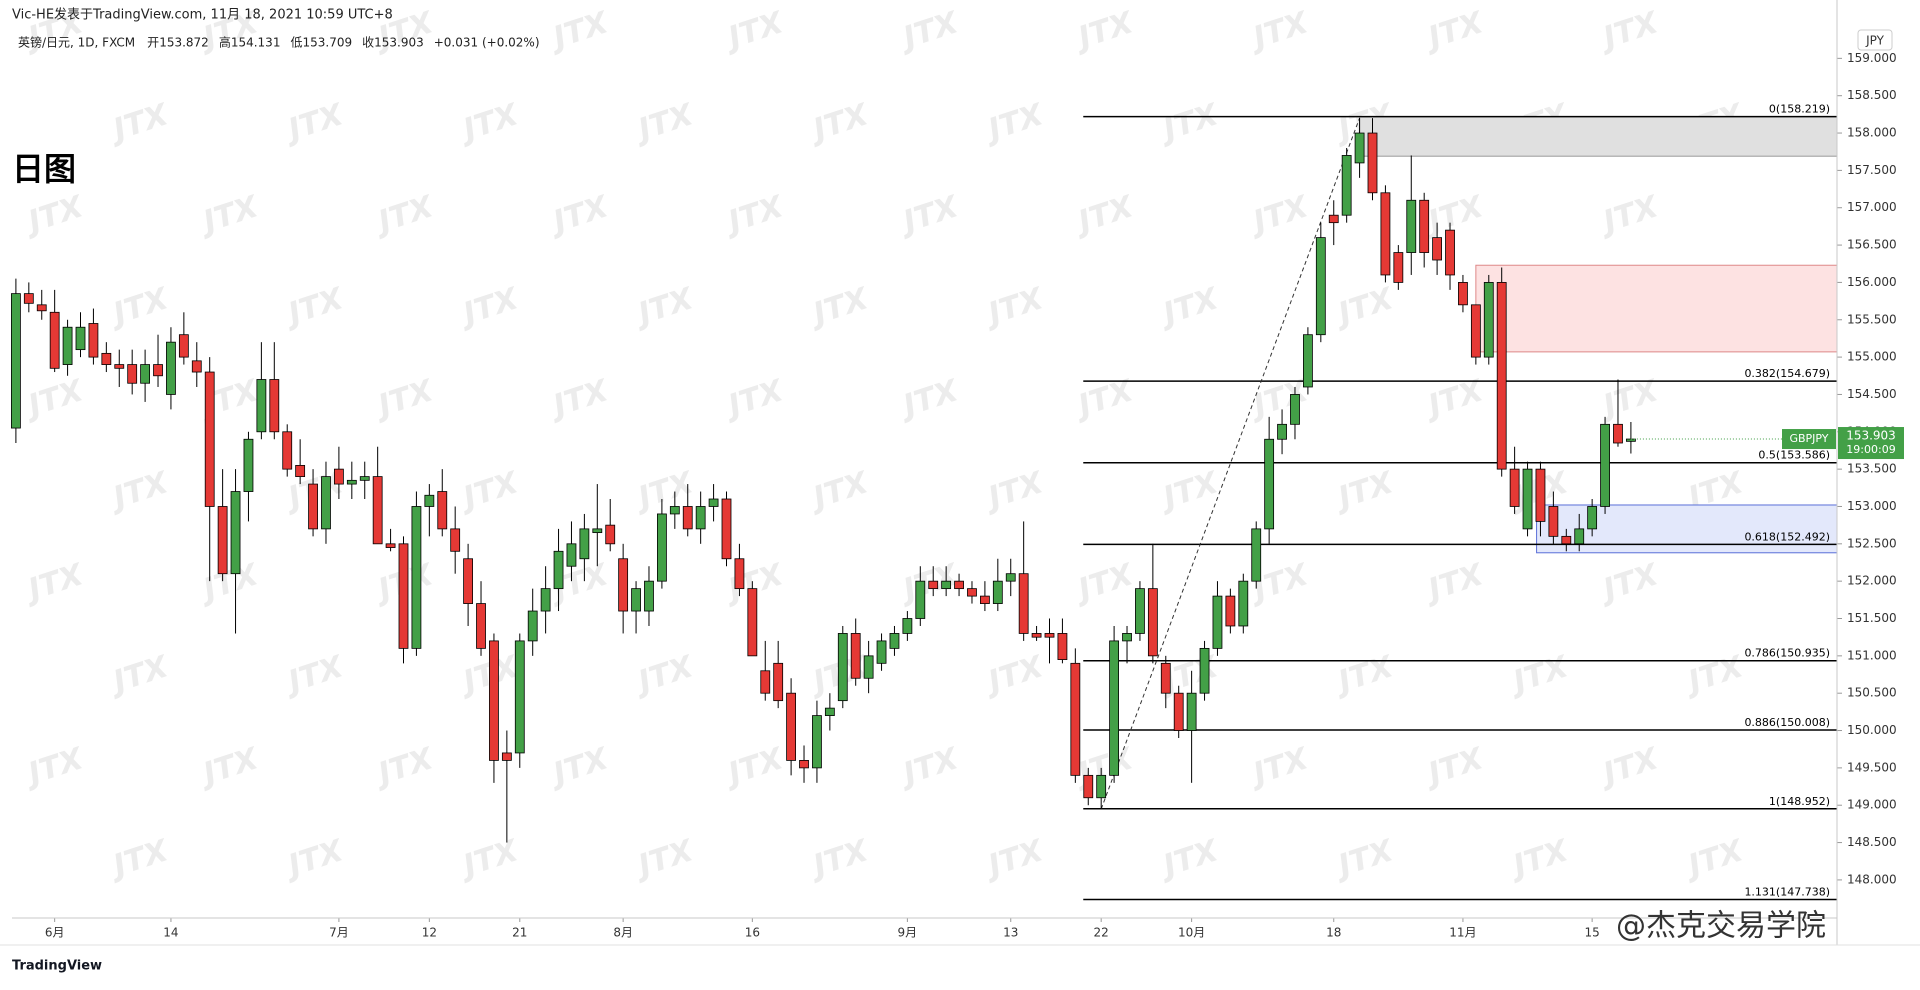 Image resolution: width=1920 pixels, height=990 pixels. I want to click on fib-label: 0(158.219), so click(1799, 109).